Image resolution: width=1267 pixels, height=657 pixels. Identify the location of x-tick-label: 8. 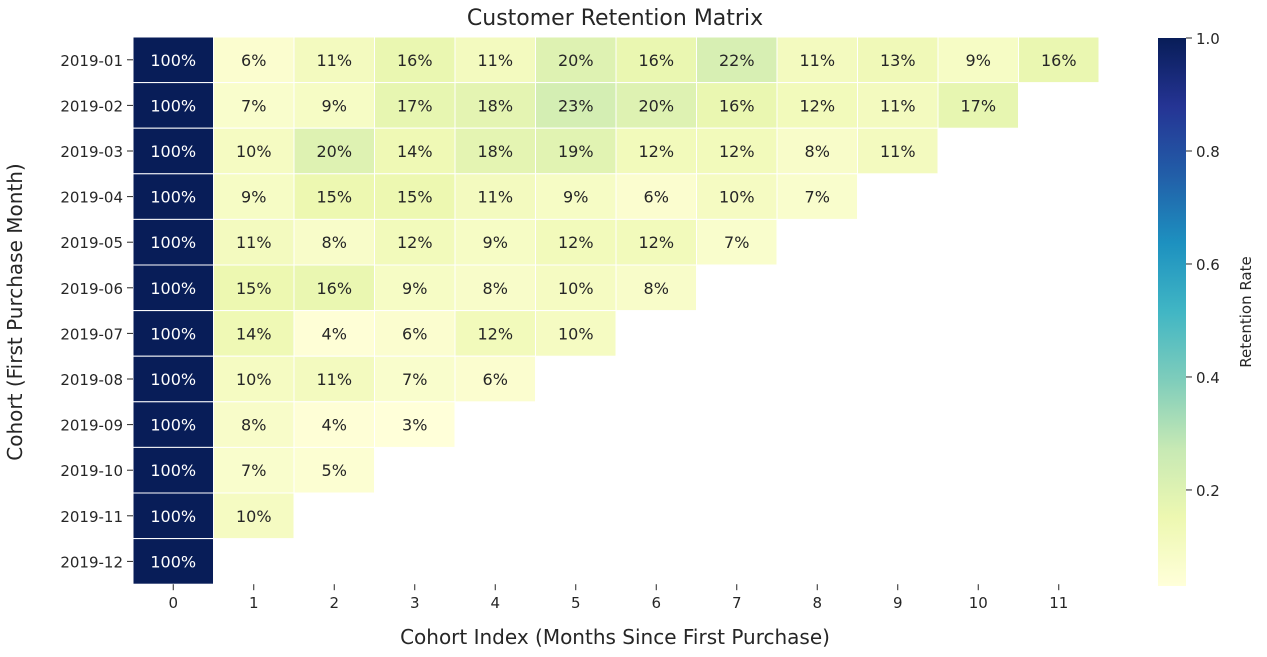
(817, 603).